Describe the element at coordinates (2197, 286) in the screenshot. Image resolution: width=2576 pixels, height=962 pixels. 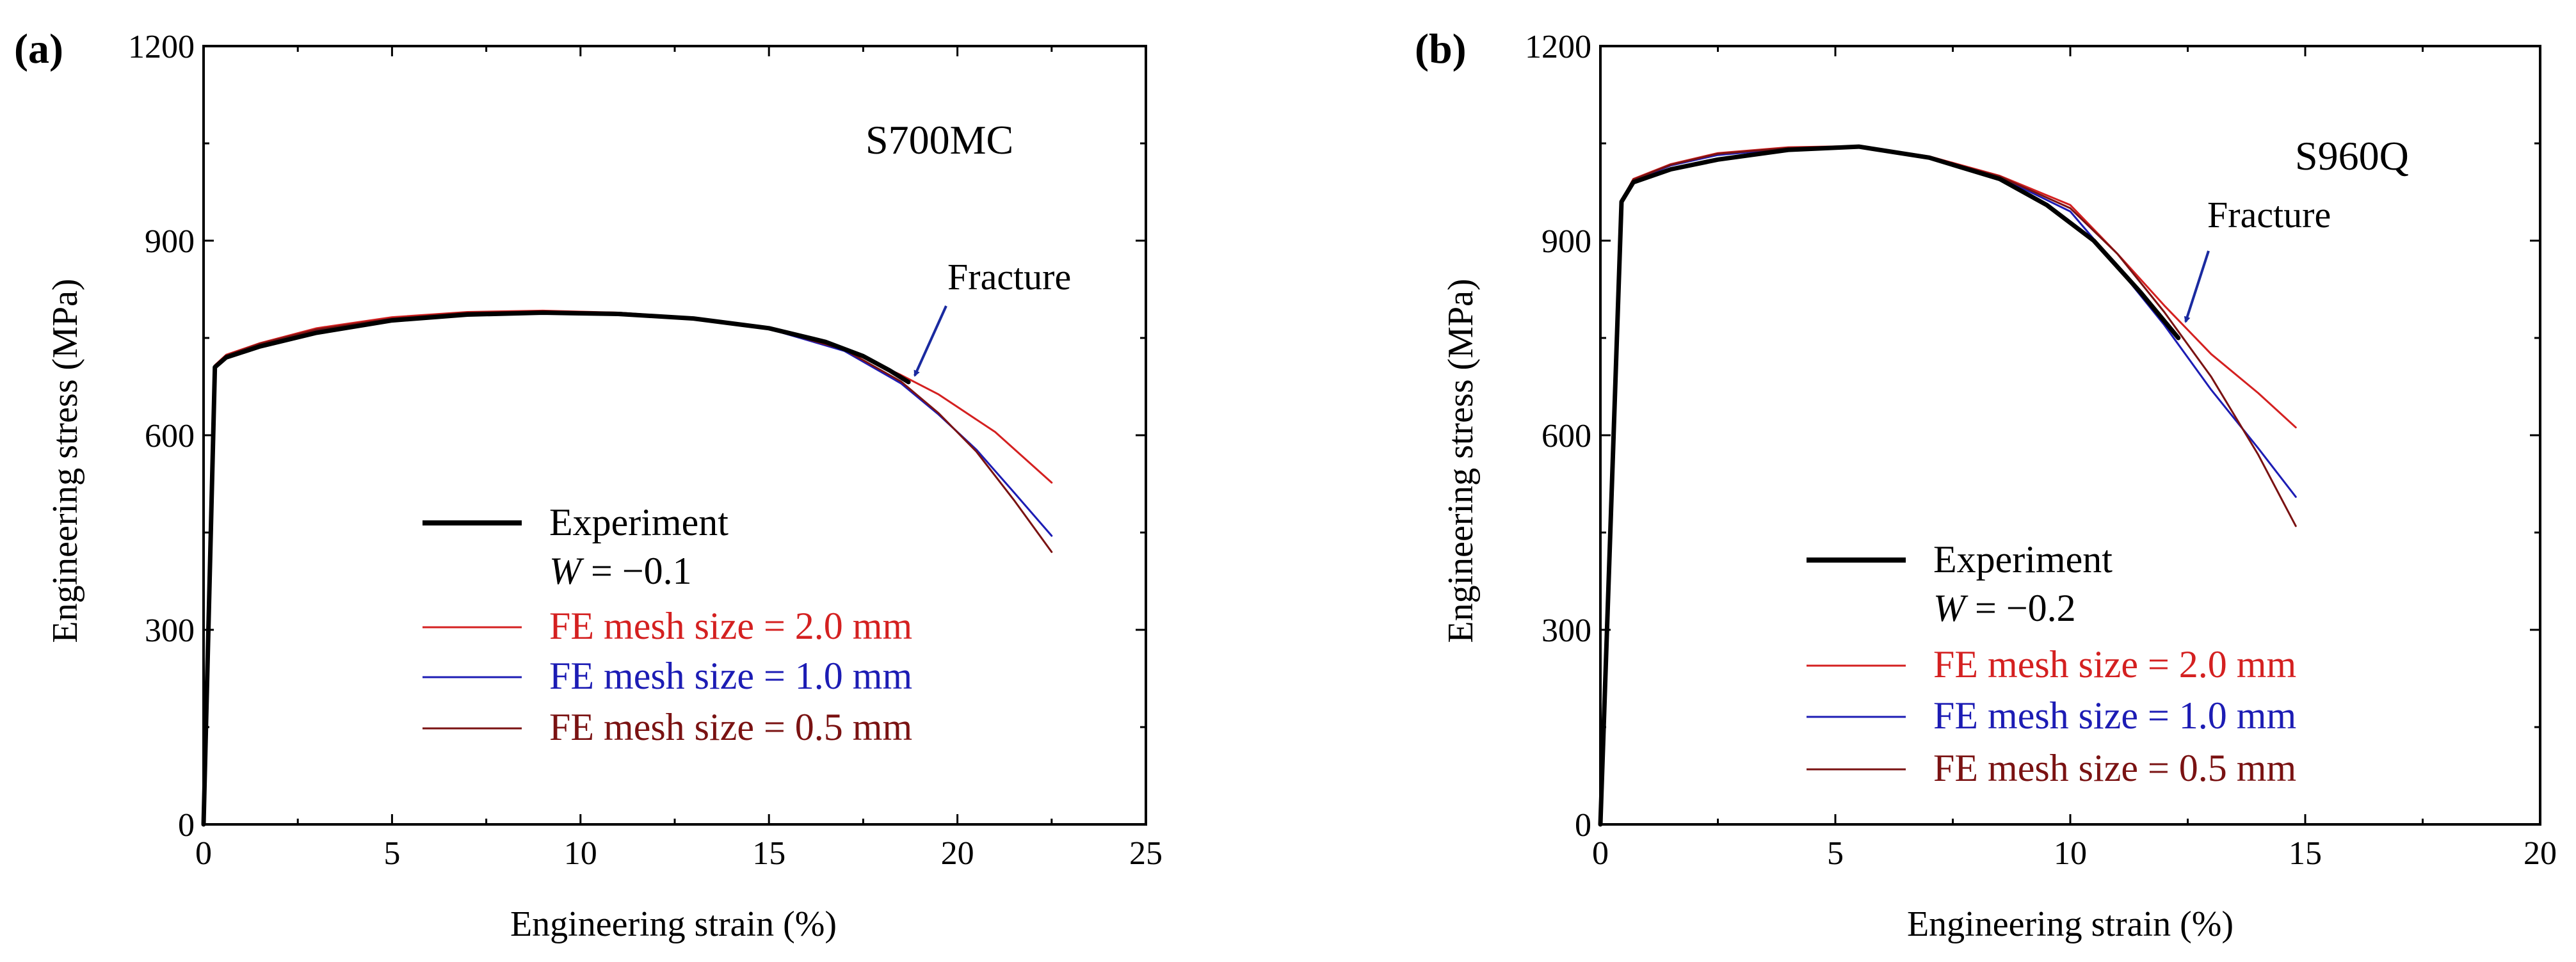
I see `fracture-arrow-b` at that location.